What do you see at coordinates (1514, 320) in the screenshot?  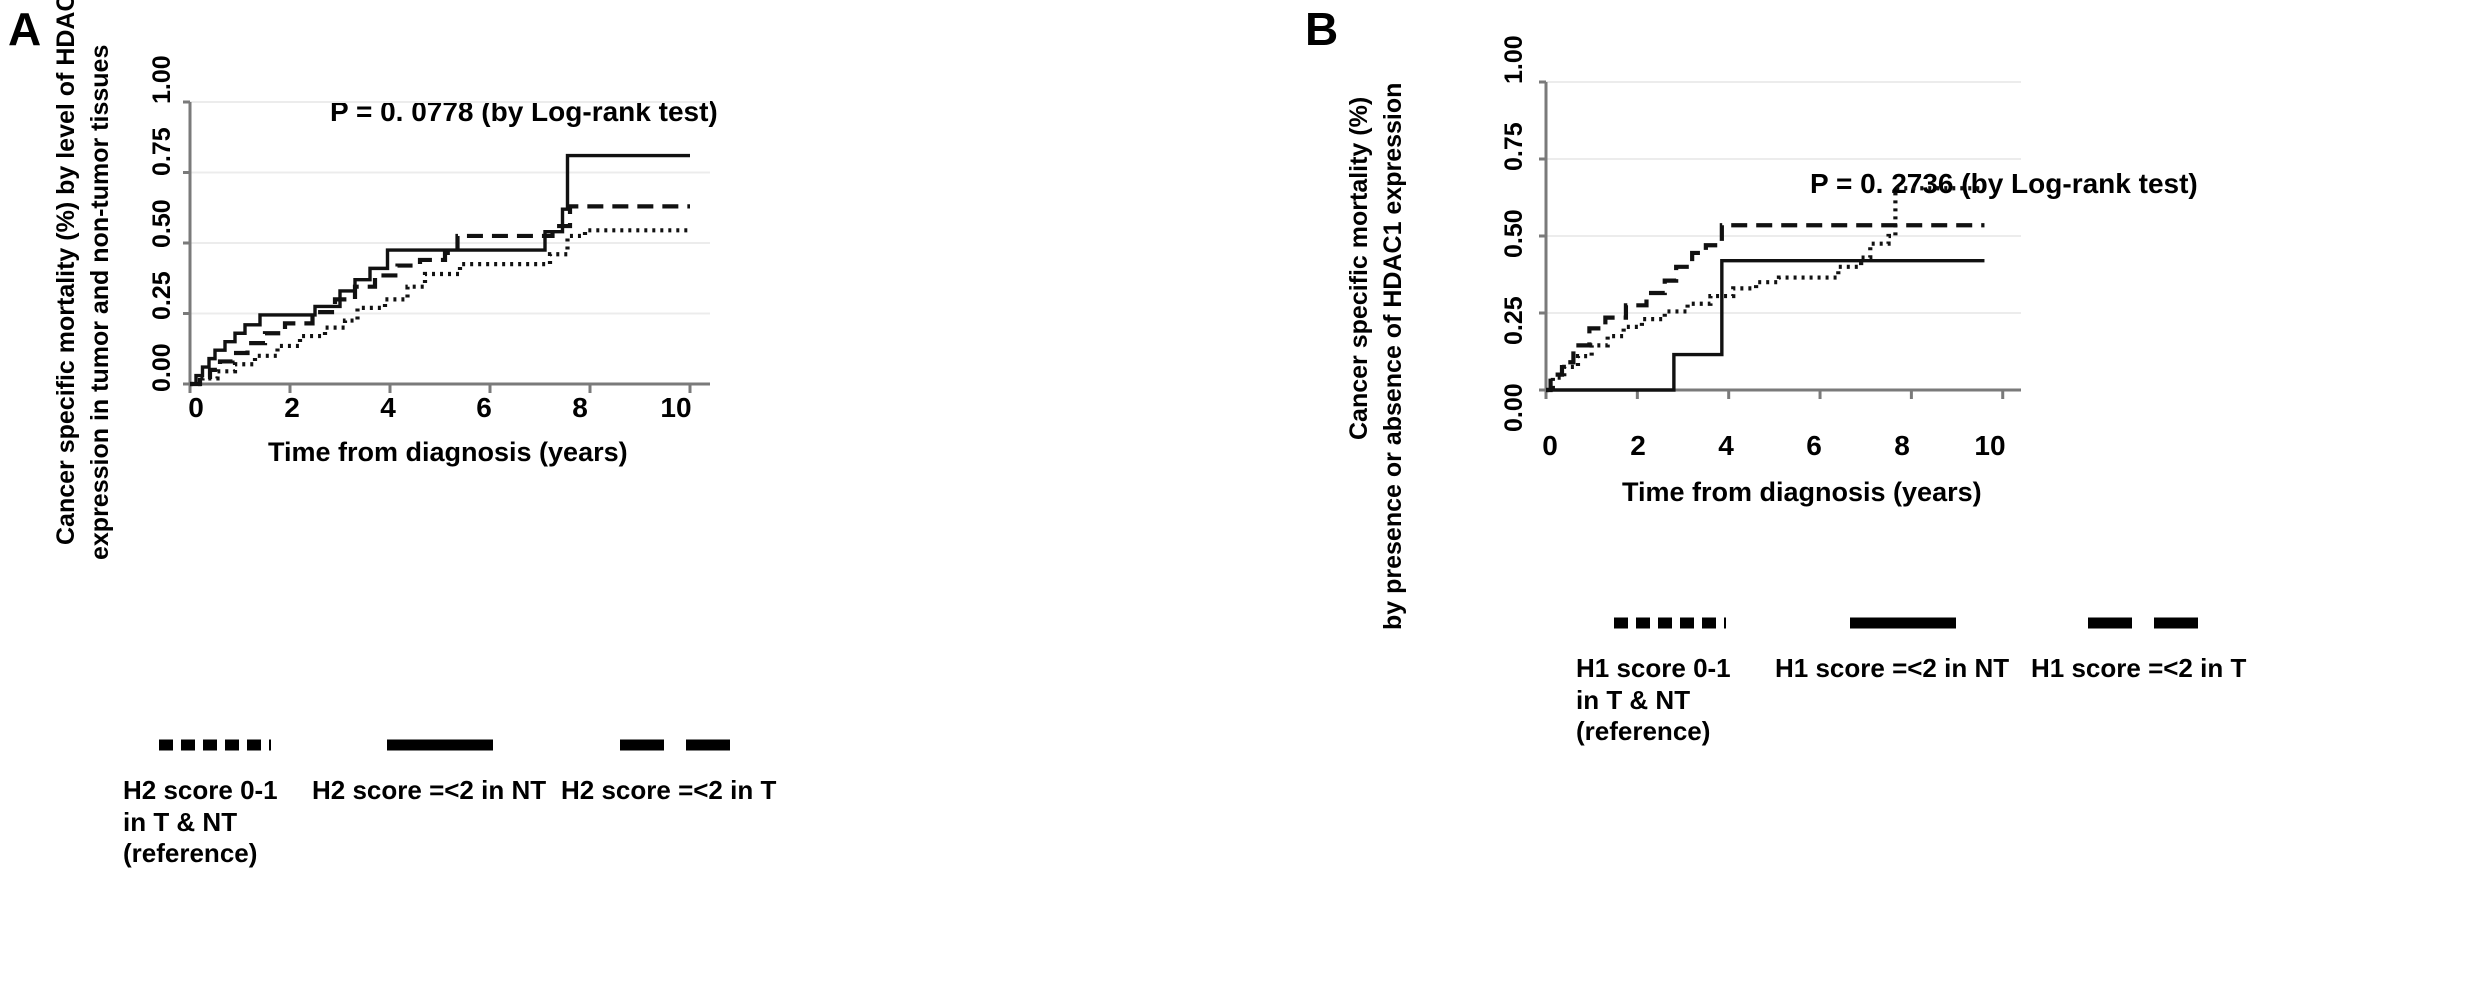 I see `panel-b-ytick-1: 0.25` at bounding box center [1514, 320].